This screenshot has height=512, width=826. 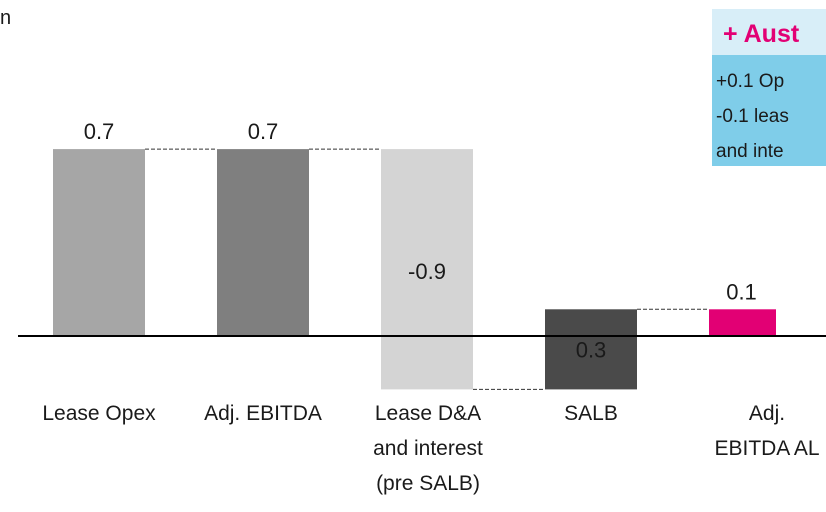 I want to click on data-label: 0.3, so click(x=591, y=349).